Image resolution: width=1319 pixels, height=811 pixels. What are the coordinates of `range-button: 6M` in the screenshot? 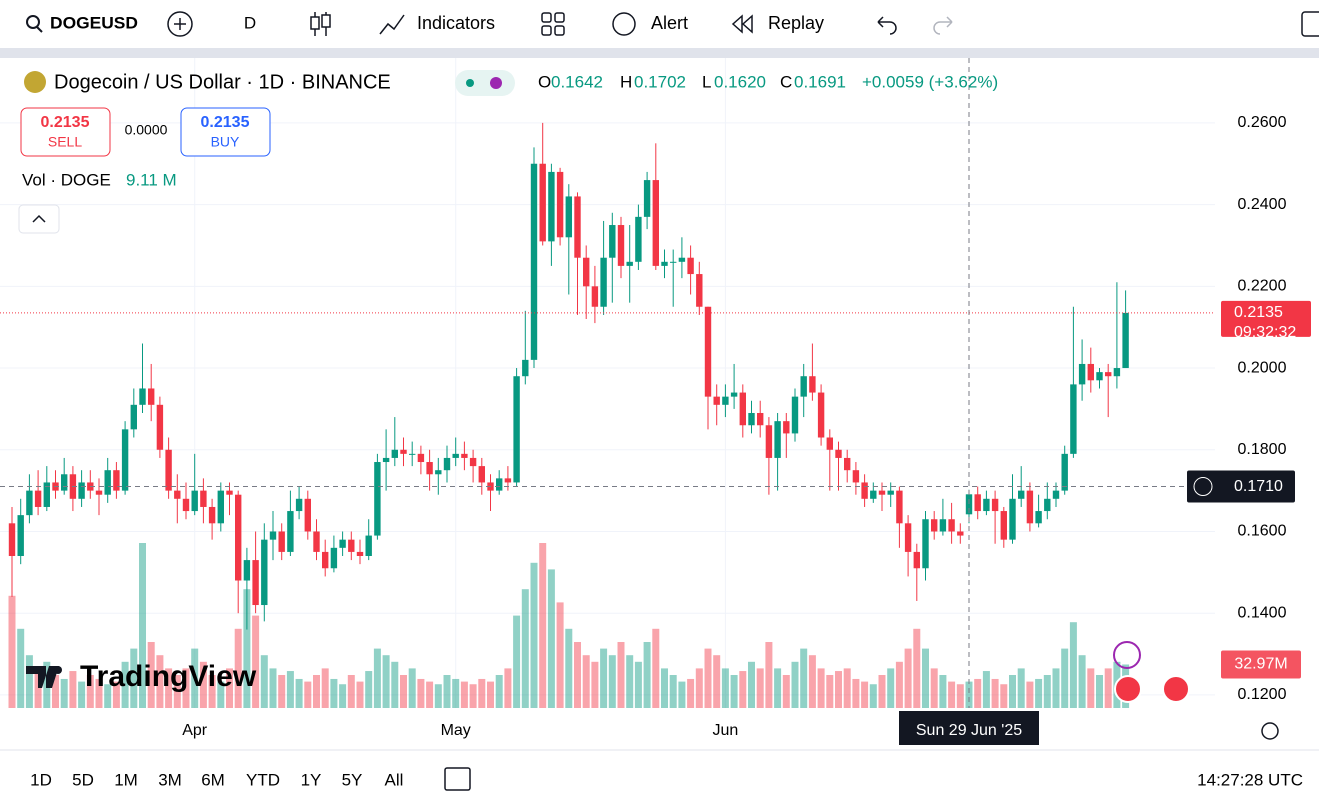 It's located at (213, 779).